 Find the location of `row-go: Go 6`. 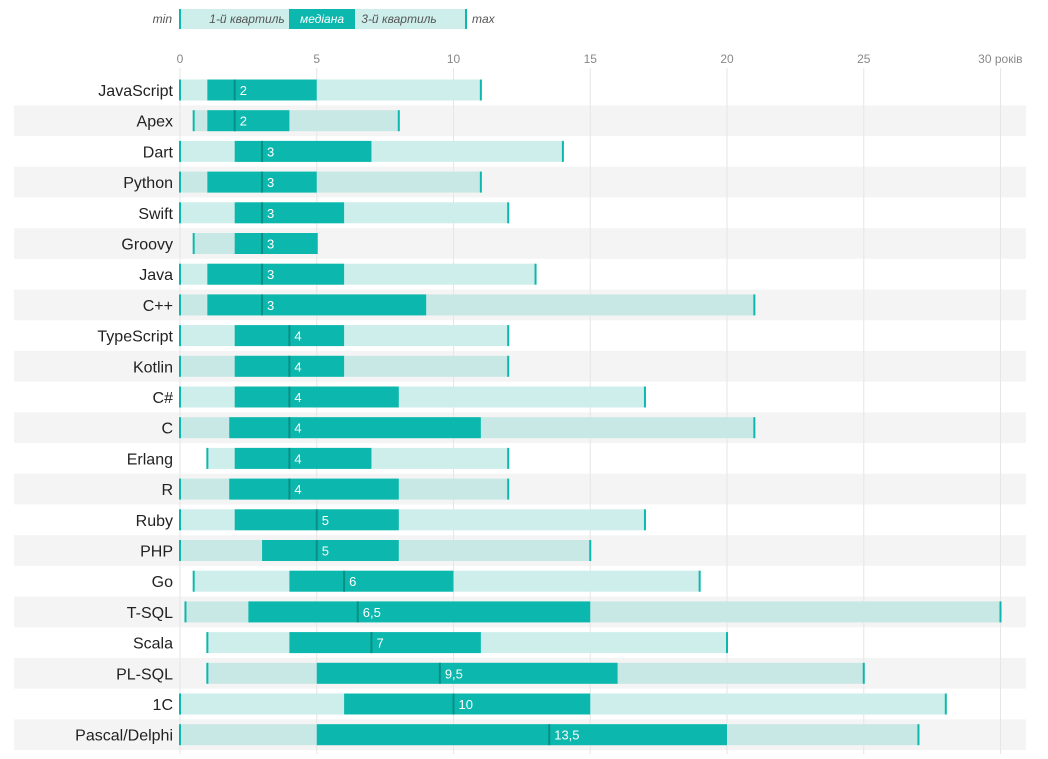

row-go: Go 6 is located at coordinates (426, 581).